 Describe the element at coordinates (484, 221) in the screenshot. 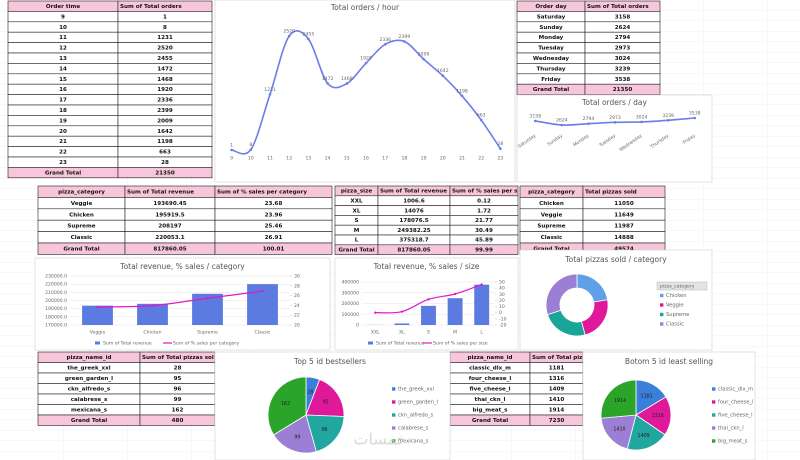

I see `cell-text: 21.77` at that location.